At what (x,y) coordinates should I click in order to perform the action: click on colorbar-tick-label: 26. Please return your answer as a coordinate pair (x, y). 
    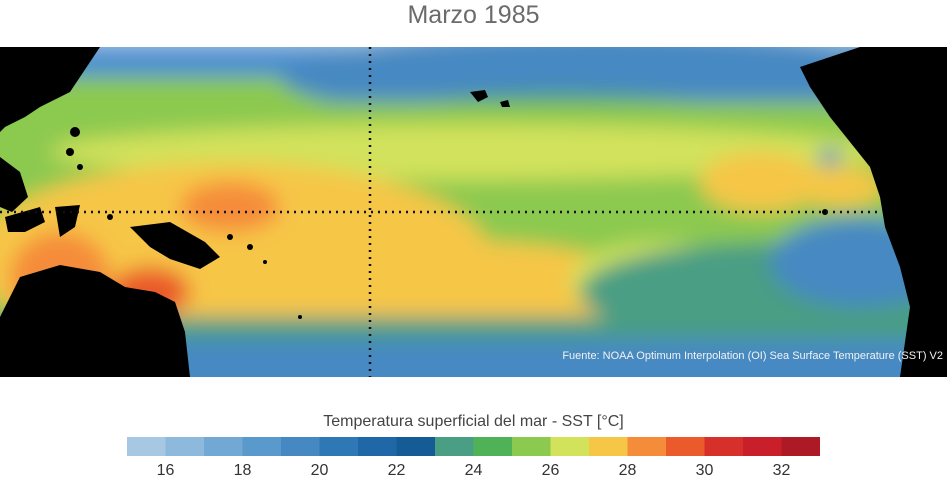
    Looking at the image, I should click on (550, 470).